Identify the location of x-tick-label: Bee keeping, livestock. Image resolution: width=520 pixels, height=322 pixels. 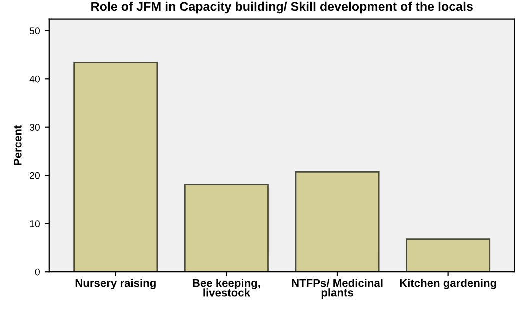
(226, 288).